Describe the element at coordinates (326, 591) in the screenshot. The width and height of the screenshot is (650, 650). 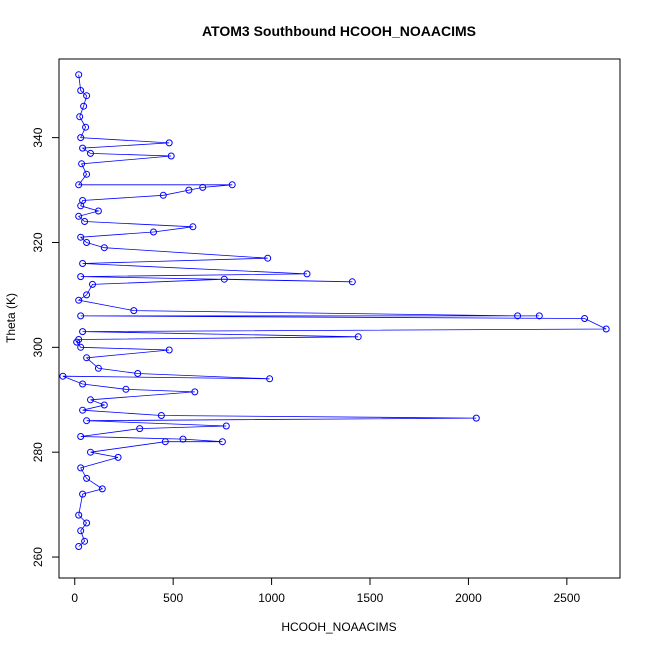
I see `x-axis: 0 500 1000 1500 2000 2500` at that location.